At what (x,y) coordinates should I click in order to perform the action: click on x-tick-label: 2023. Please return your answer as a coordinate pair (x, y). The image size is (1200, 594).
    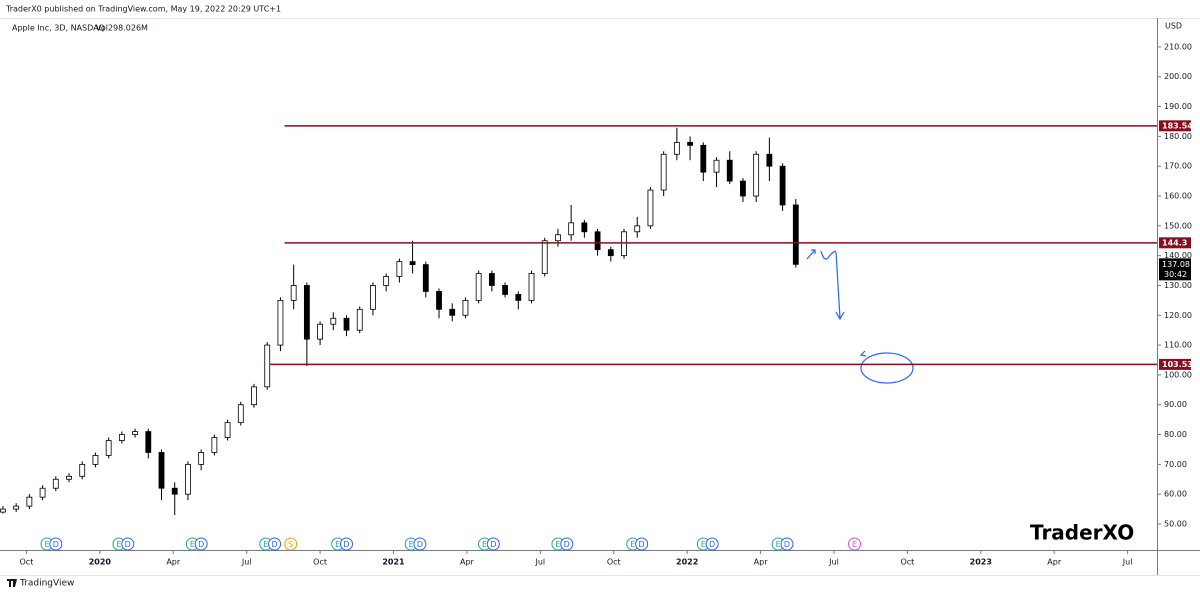
    Looking at the image, I should click on (981, 562).